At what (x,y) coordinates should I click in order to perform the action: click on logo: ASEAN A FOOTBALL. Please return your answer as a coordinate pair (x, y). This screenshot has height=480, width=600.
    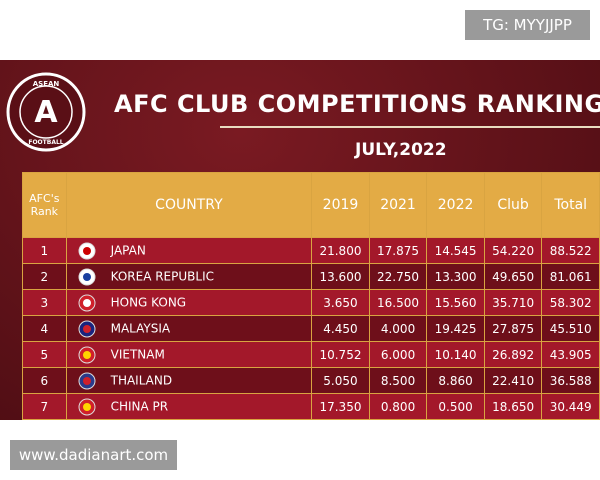
    Looking at the image, I should click on (46, 112).